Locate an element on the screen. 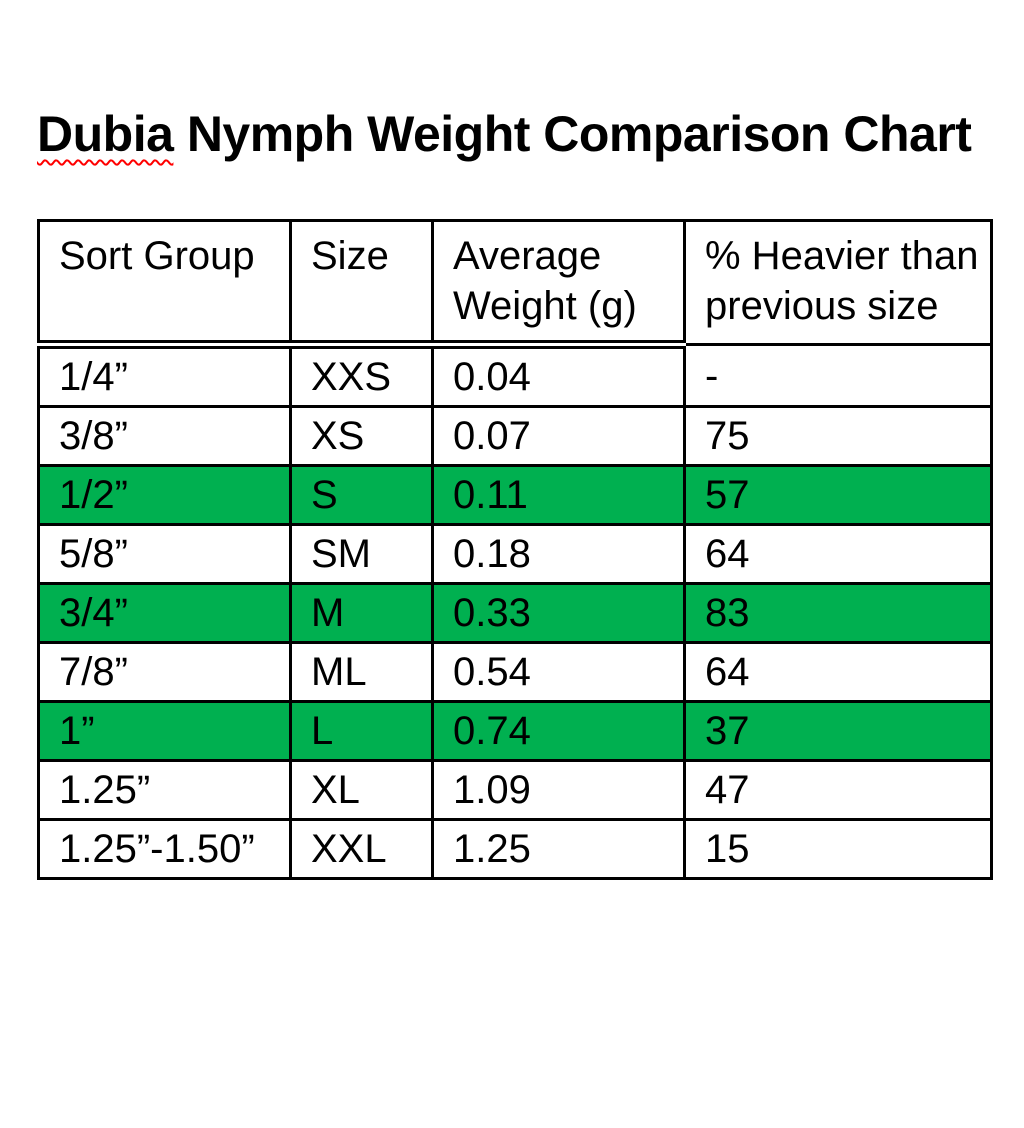  col-header-size: Size is located at coordinates (361, 284).